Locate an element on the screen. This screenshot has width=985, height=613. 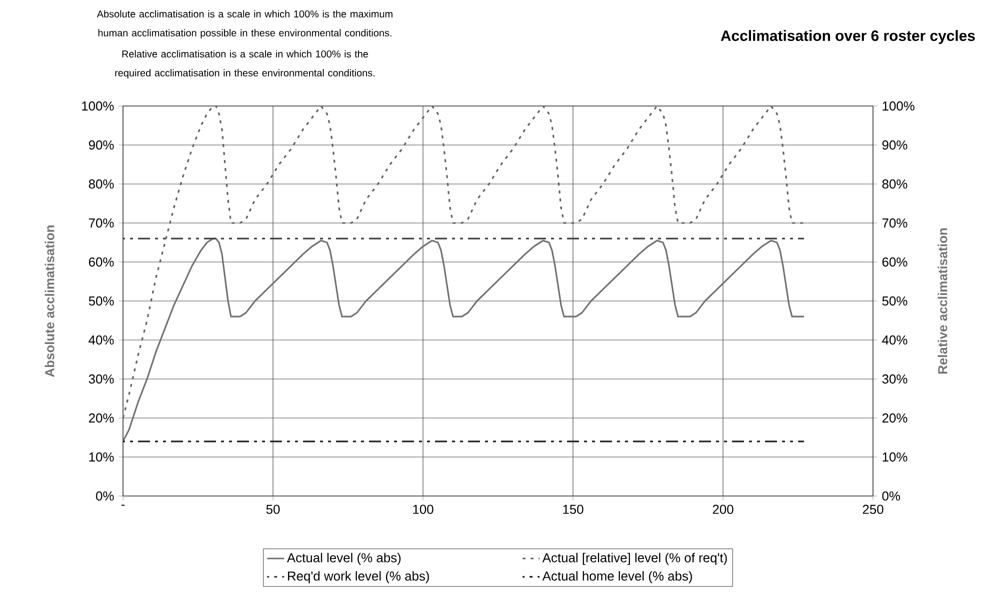
y-tick-label: 80% is located at coordinates (101, 184).